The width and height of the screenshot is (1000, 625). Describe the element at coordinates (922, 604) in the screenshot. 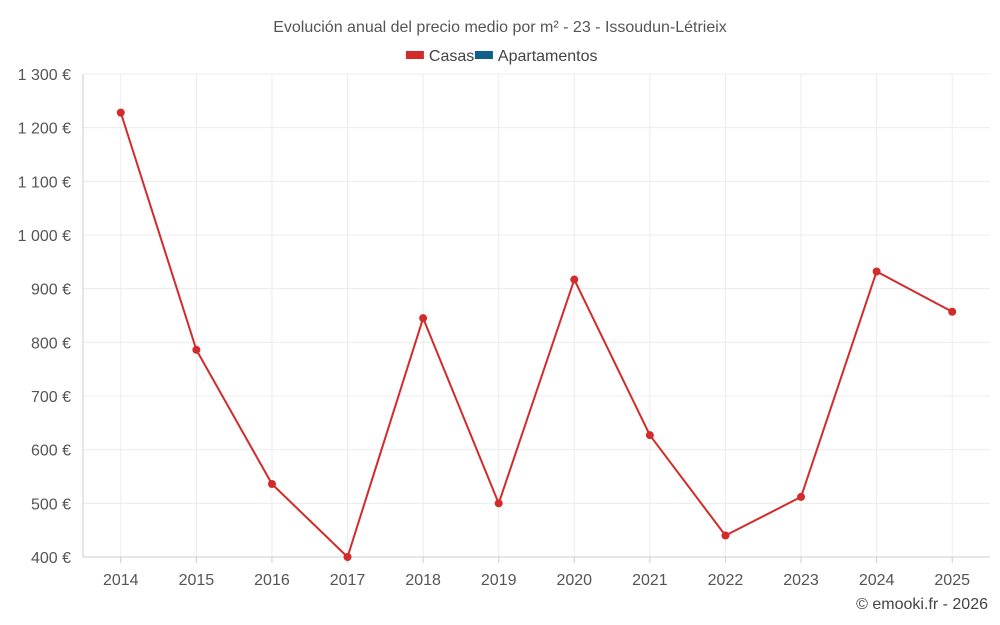

I see `credit-text: © emooki.fr - 2026` at that location.